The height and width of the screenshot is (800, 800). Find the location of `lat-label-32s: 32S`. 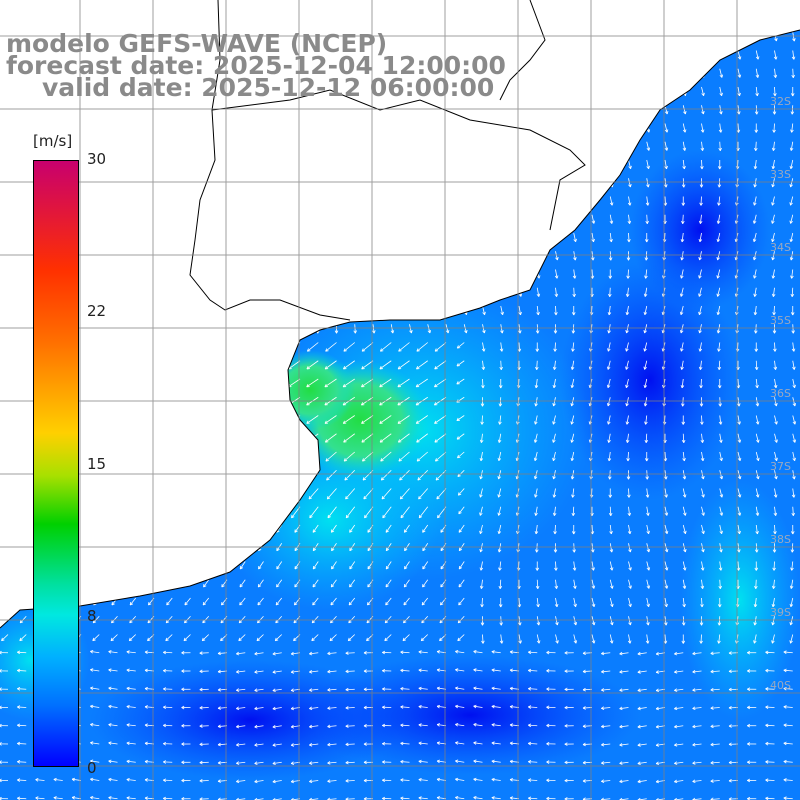

lat-label-32s: 32S is located at coordinates (780, 101).